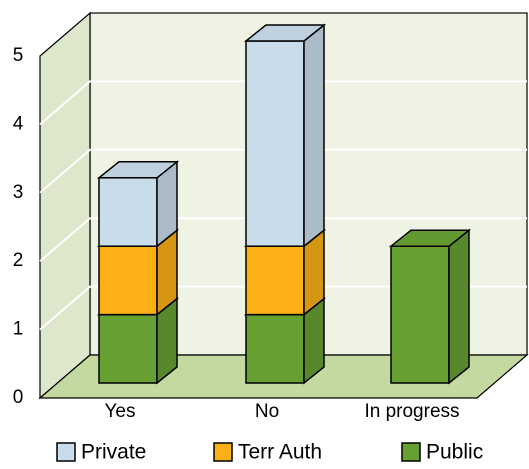  Describe the element at coordinates (18, 55) in the screenshot. I see `y-tick-label: 5` at that location.